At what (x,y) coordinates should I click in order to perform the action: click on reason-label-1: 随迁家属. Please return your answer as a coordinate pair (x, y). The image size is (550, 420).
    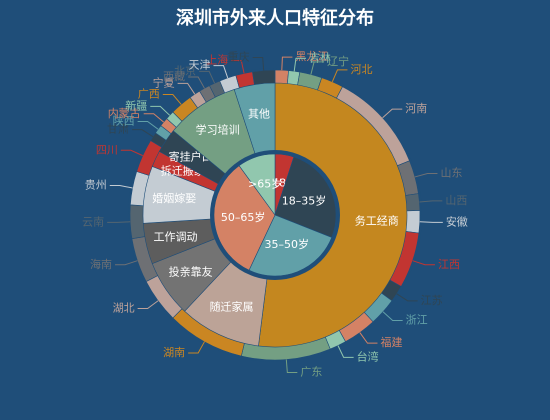
    Looking at the image, I should click on (232, 306).